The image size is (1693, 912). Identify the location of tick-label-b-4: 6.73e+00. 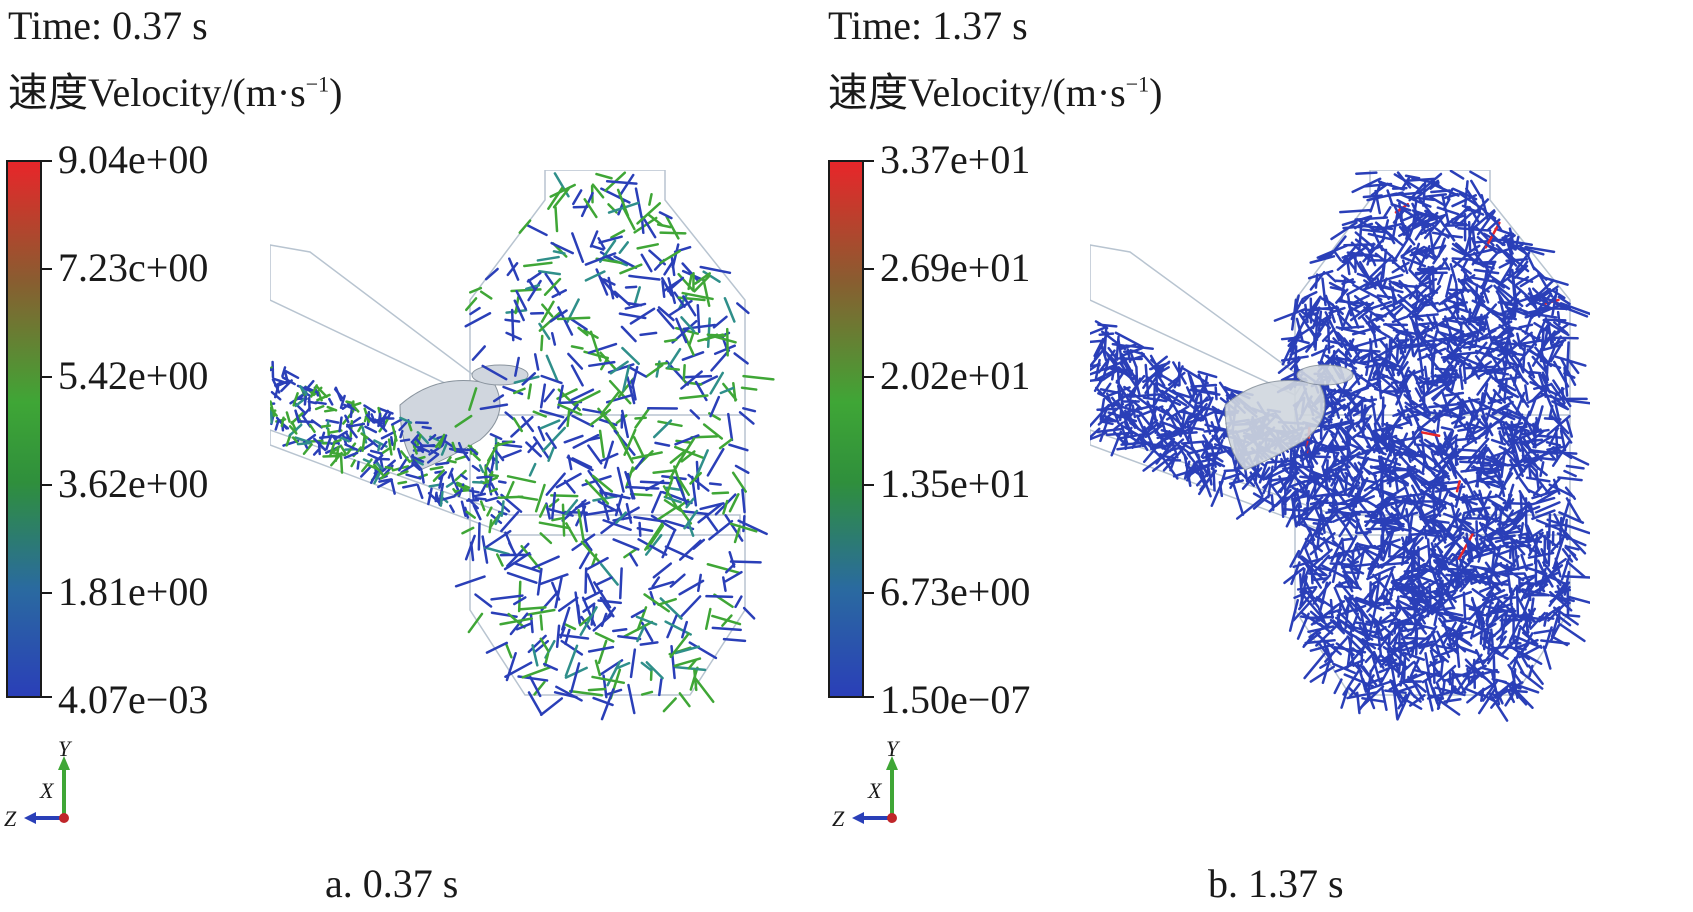
(955, 591).